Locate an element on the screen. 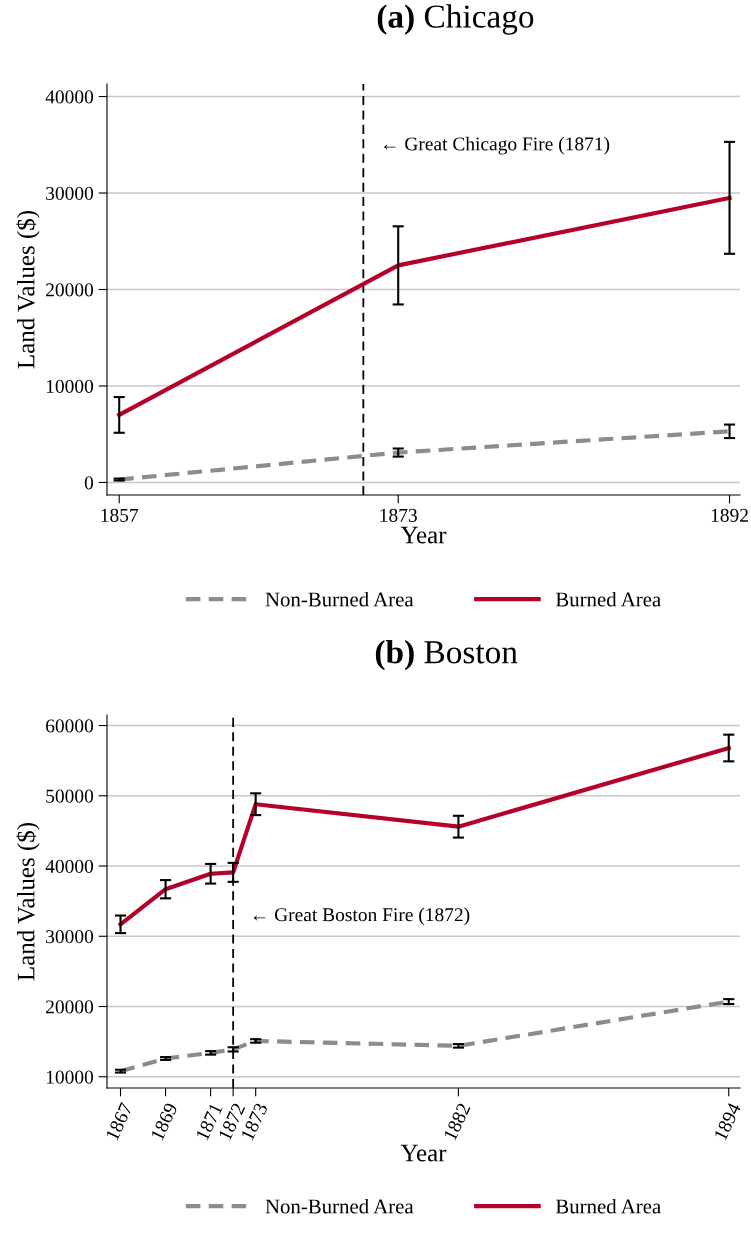 This screenshot has height=1238, width=751. x-tick-label: 1873 is located at coordinates (398, 515).